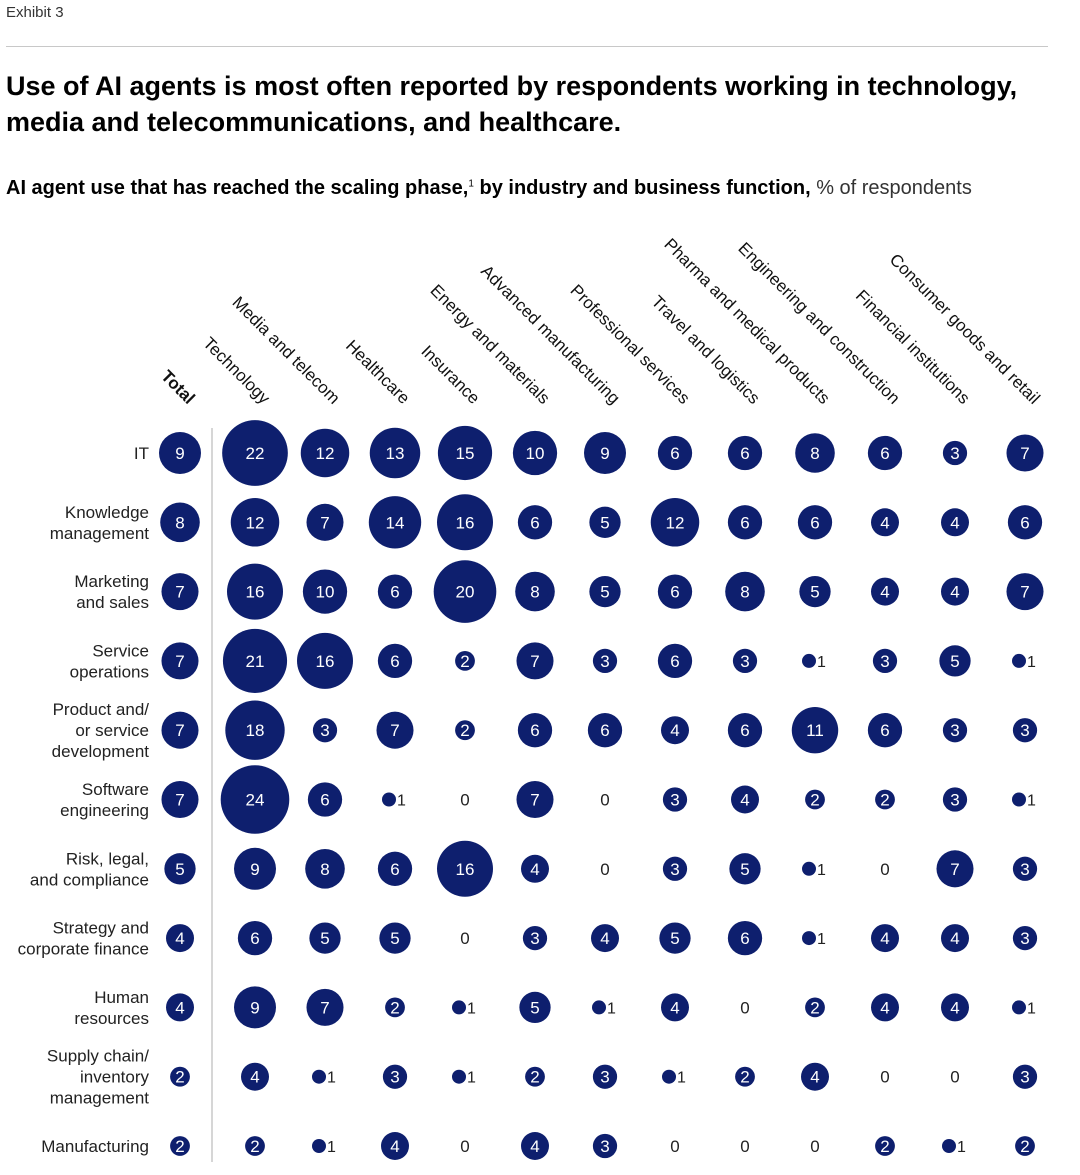 The height and width of the screenshot is (1175, 1080). I want to click on subtitle-rest: by industry and business function,, so click(642, 188).